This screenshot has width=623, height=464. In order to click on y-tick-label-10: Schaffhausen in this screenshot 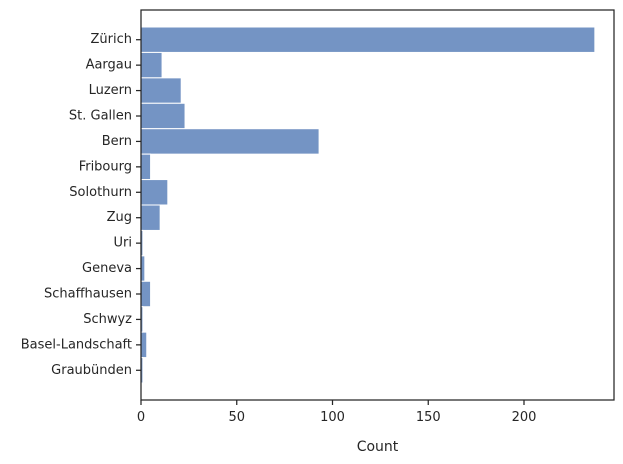, I will do `click(88, 294)`.